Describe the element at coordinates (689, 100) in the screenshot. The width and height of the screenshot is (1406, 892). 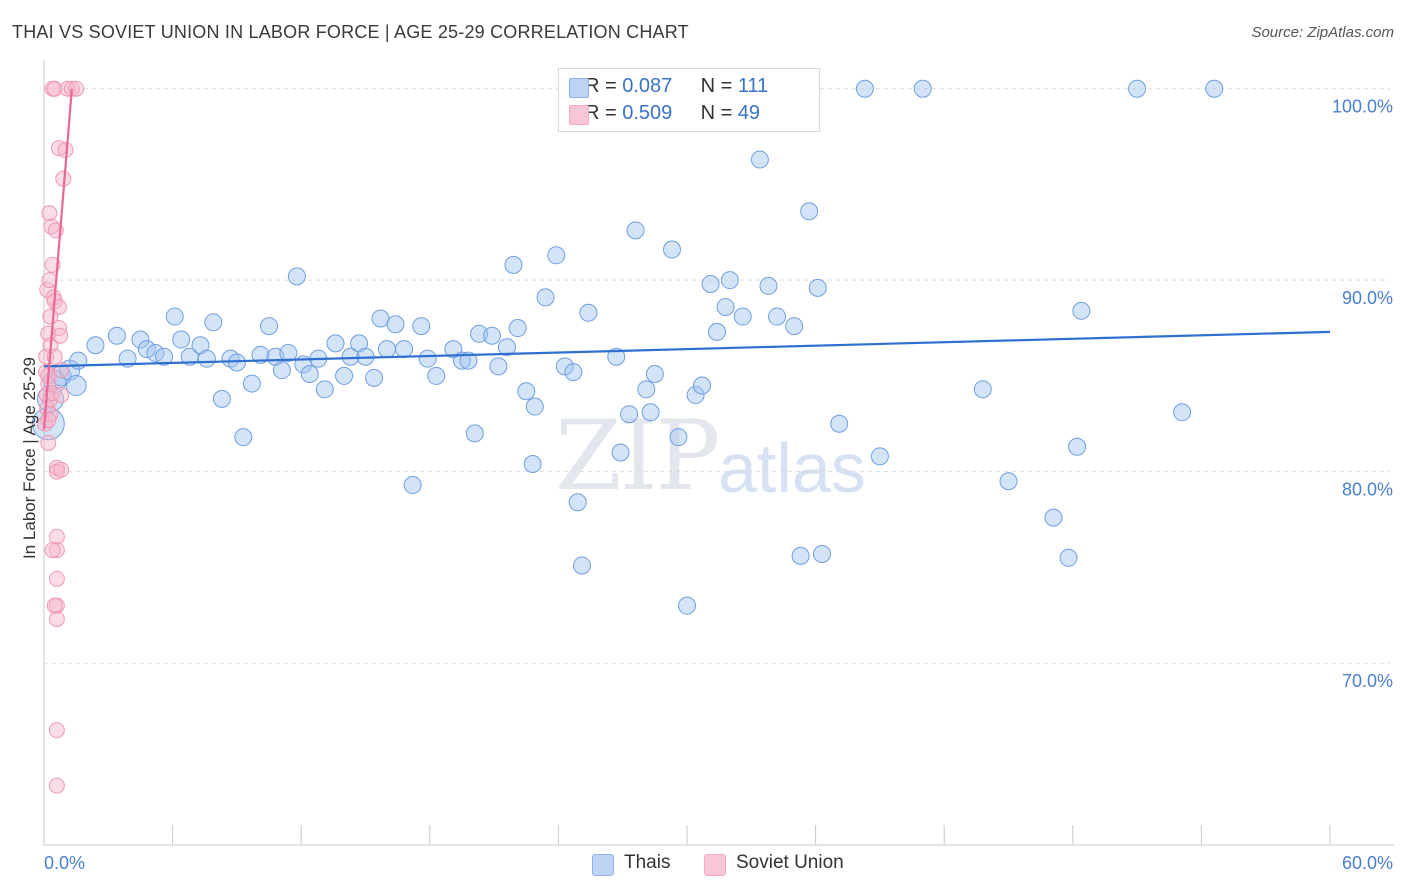
I see `correlation-legend: R = 0.087 N = 111 R = 0.509 N = 49` at that location.